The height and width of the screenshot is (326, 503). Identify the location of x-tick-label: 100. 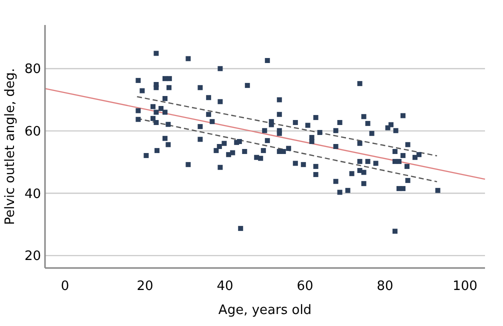
(465, 286).